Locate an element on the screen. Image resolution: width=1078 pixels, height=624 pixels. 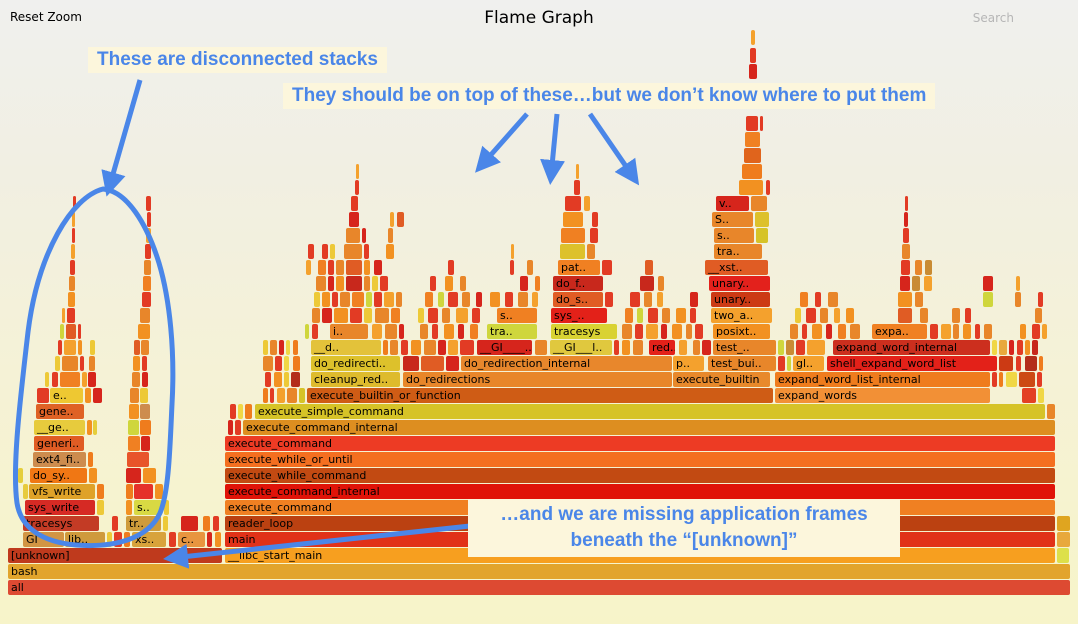
frame-do_f: do_f.. is located at coordinates (578, 283).